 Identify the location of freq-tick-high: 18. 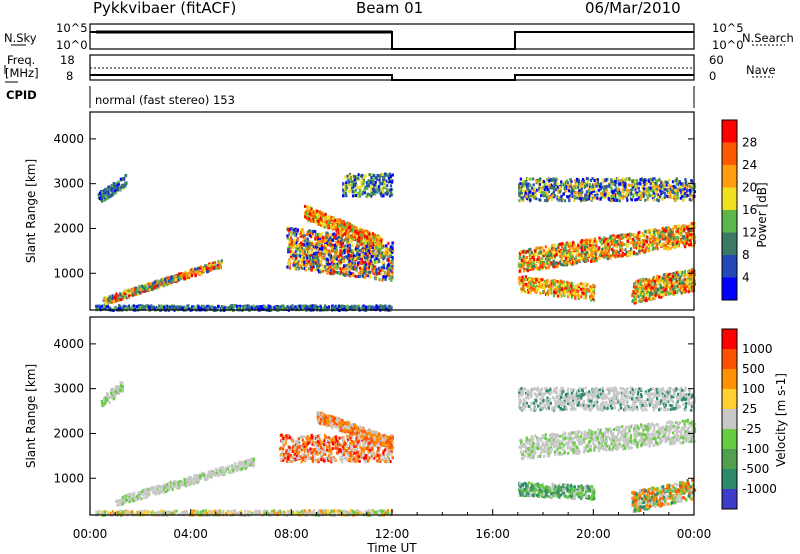
(67, 60).